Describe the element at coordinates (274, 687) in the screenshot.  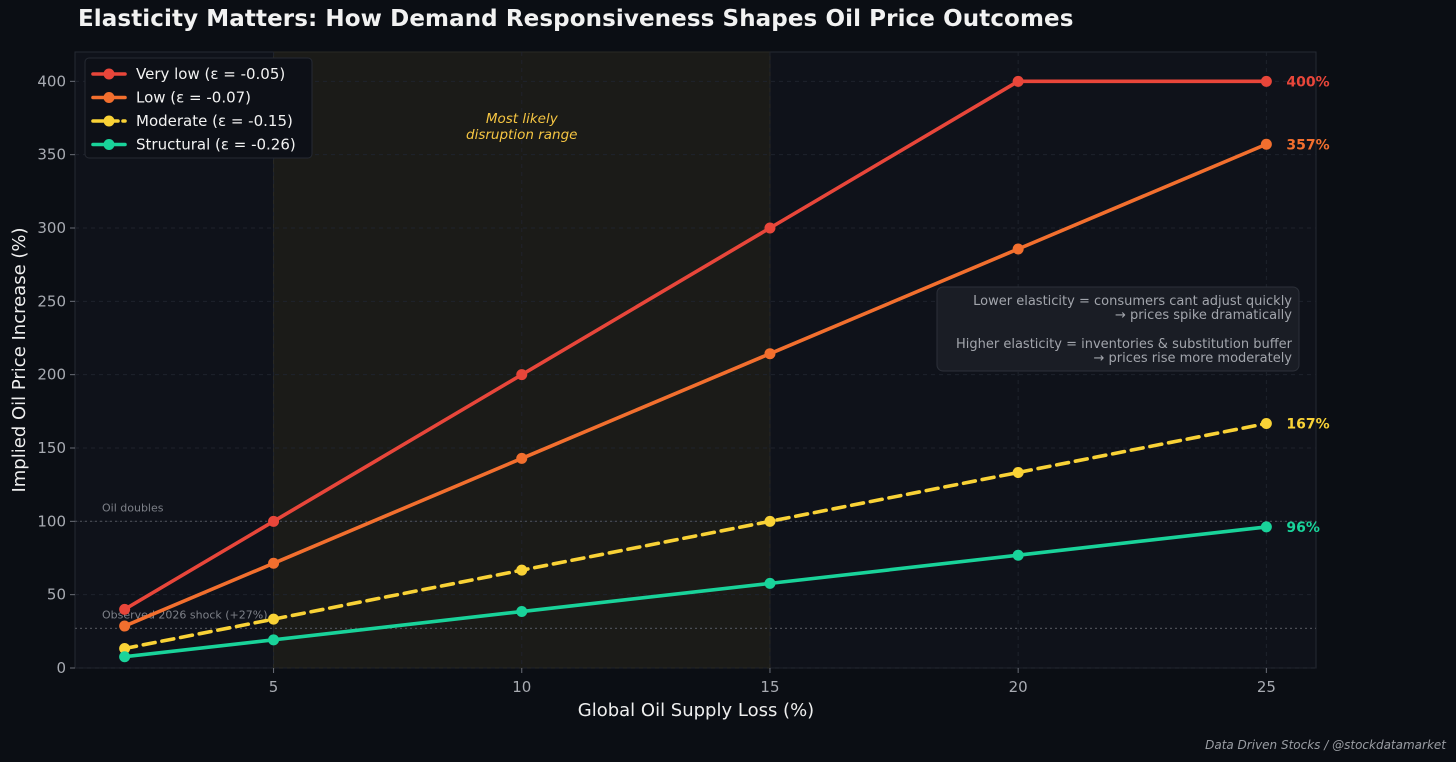
I see `x-tick-label: 5` at that location.